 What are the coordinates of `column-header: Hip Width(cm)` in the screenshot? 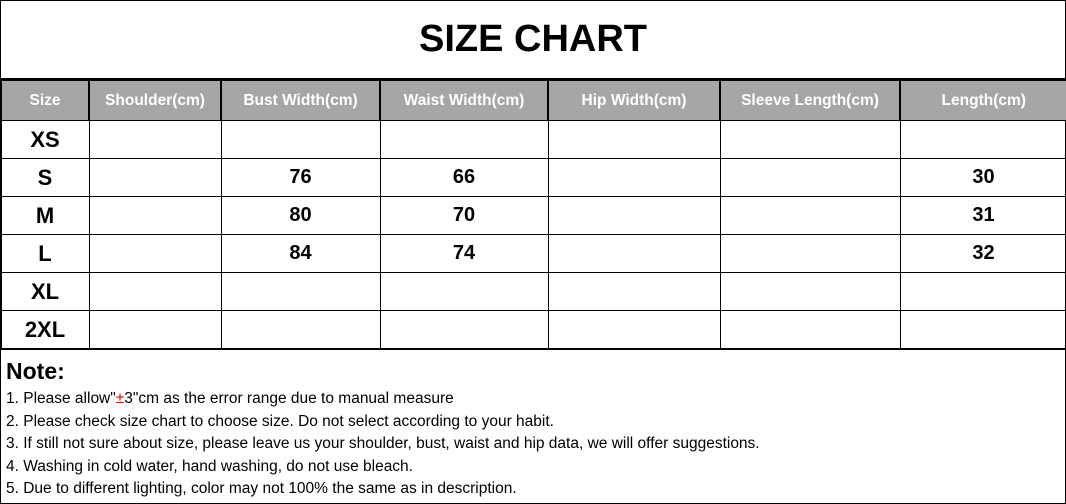 It's located at (634, 100).